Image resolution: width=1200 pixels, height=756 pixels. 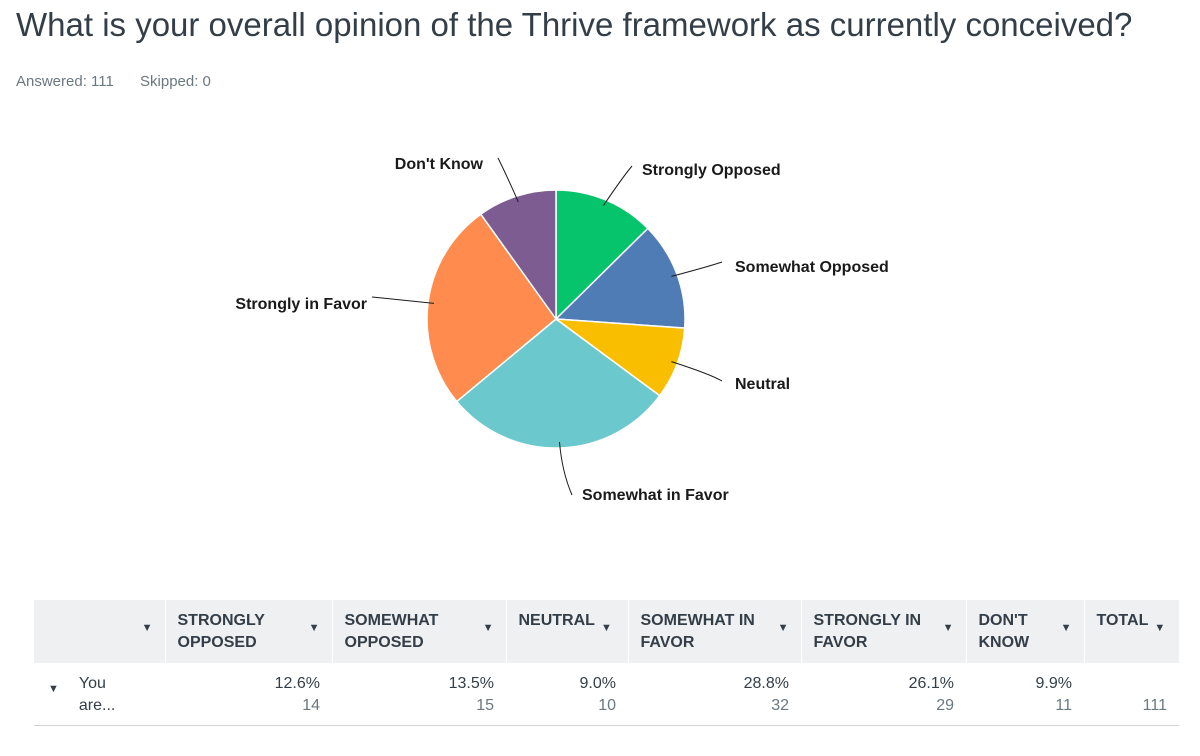 I want to click on cell-somewhat-in-favor: 28.8% 32, so click(x=714, y=694).